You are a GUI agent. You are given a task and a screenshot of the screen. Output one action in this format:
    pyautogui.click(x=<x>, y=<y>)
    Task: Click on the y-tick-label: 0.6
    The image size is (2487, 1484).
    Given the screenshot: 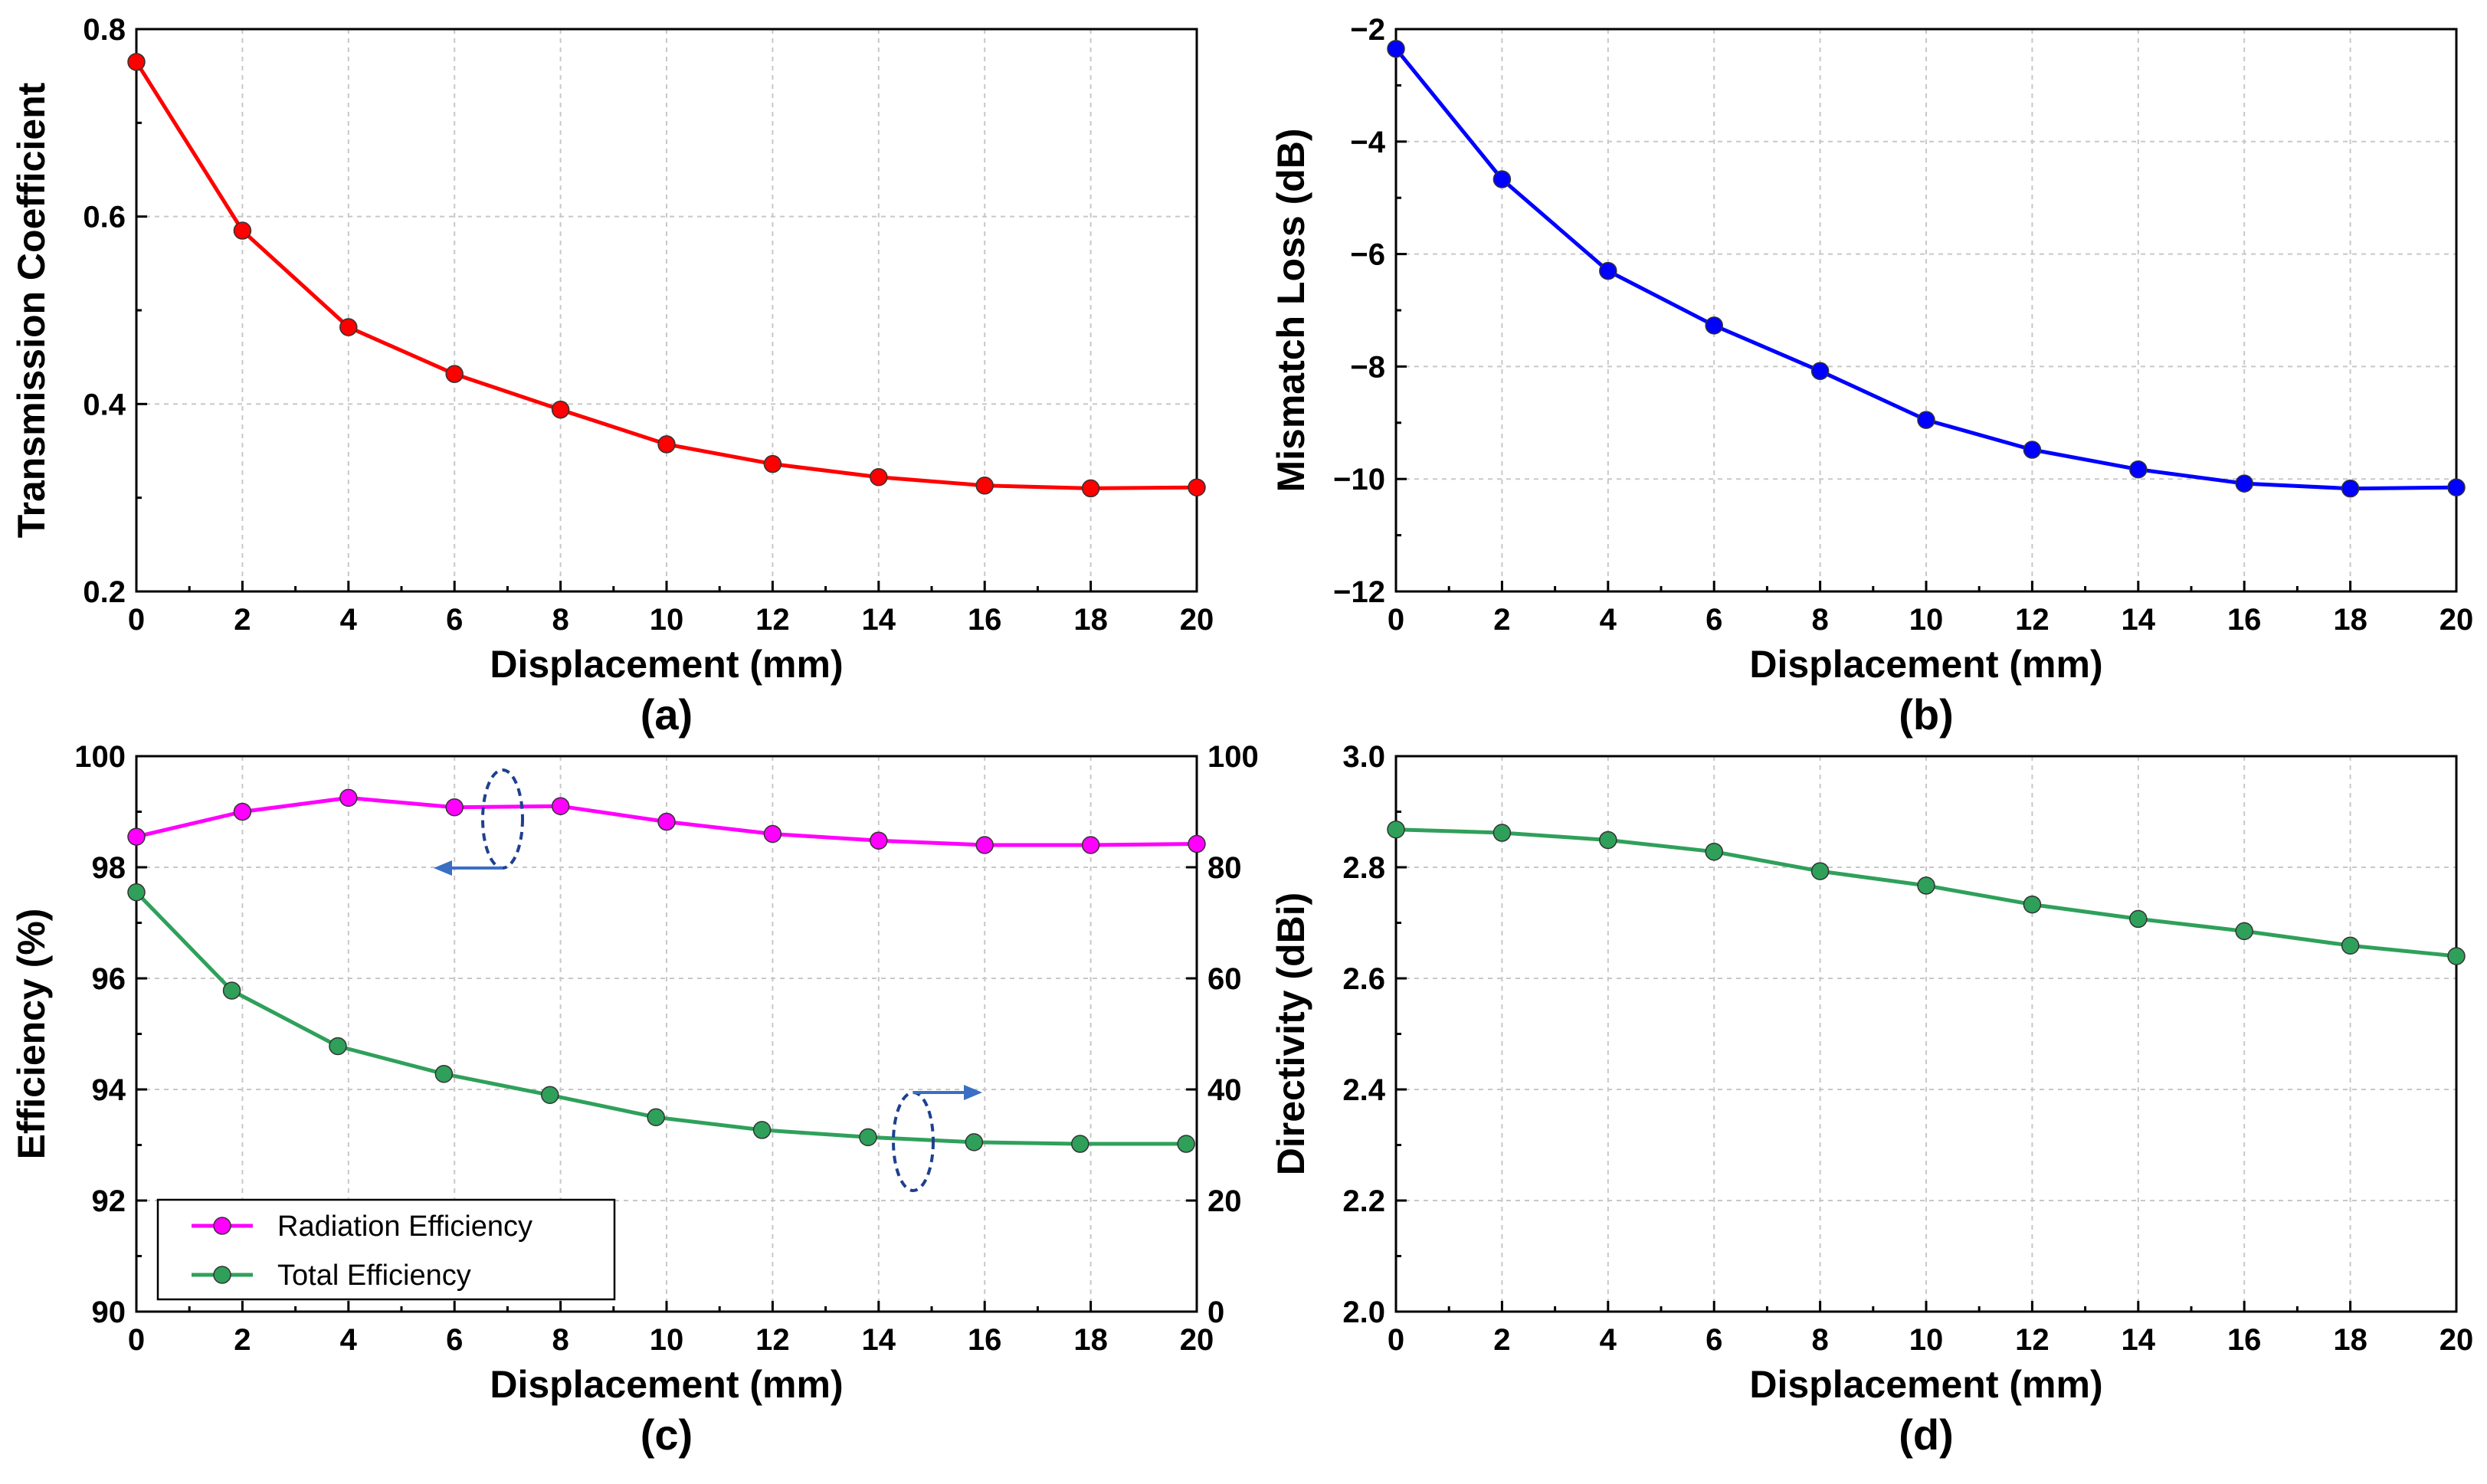 What is the action you would take?
    pyautogui.click(x=104, y=217)
    